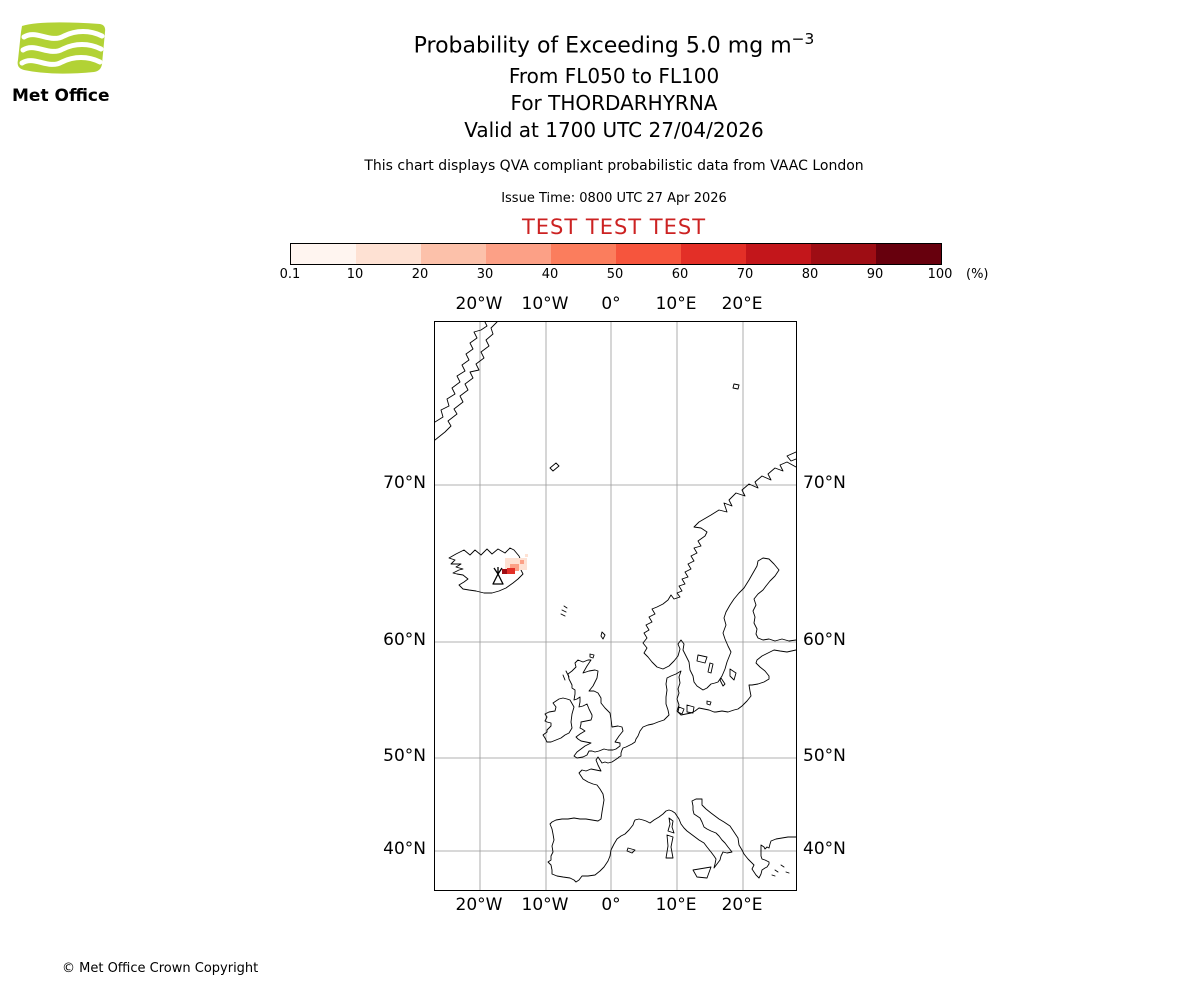 This screenshot has height=1000, width=1200. Describe the element at coordinates (676, 905) in the screenshot. I see `lon-label-bottom: 10°E` at that location.